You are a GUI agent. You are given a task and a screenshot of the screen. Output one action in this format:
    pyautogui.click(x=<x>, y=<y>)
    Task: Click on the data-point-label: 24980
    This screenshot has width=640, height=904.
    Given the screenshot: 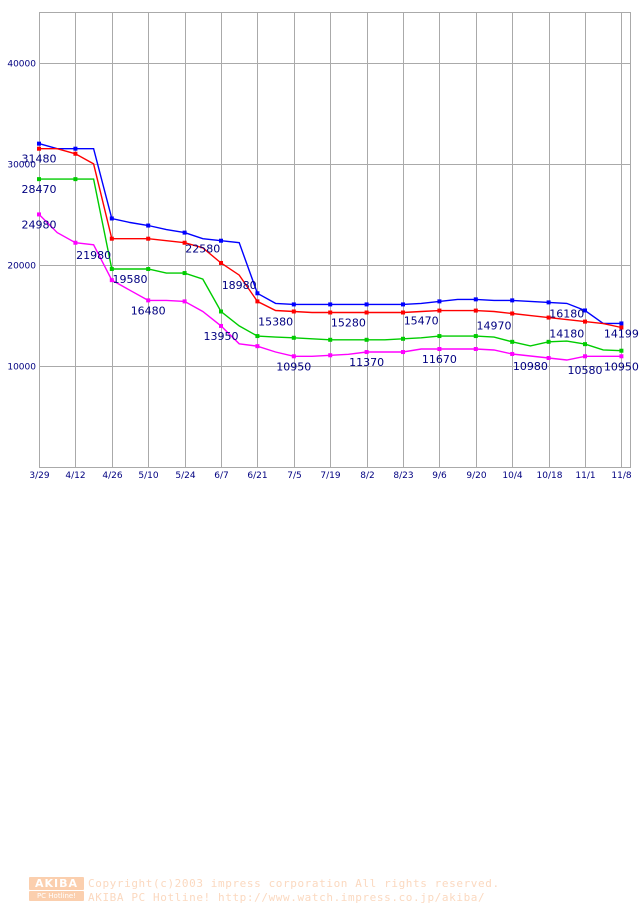 What is the action you would take?
    pyautogui.click(x=39, y=224)
    